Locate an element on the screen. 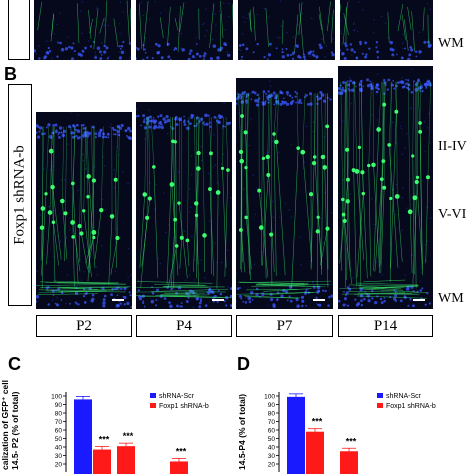 This screenshot has width=474, height=474. timepoint-label-p14: P14 is located at coordinates (385, 326).